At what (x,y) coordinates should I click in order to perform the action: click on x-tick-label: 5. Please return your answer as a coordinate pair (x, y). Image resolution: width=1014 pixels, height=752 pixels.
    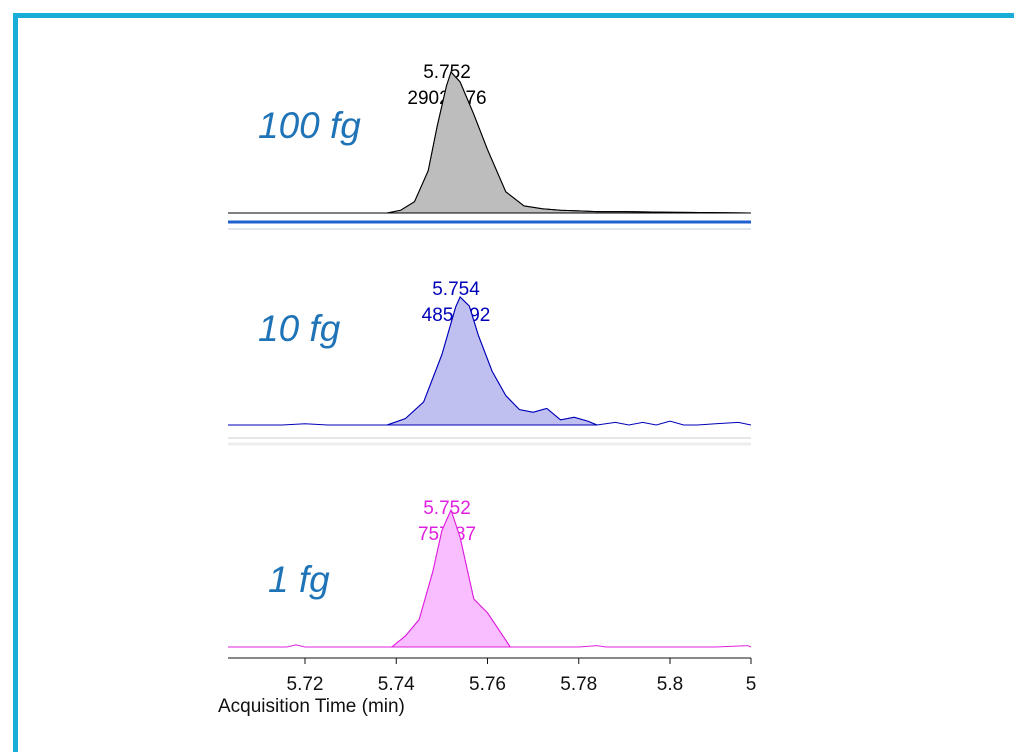
    Looking at the image, I should click on (751, 684).